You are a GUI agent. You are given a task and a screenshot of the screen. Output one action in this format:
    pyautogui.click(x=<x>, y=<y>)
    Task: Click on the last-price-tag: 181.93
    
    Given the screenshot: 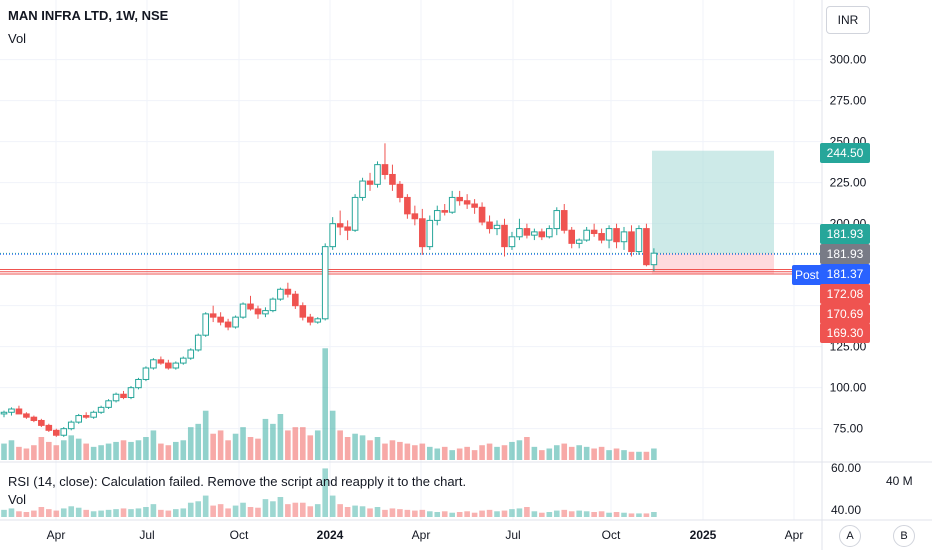 What is the action you would take?
    pyautogui.click(x=845, y=254)
    